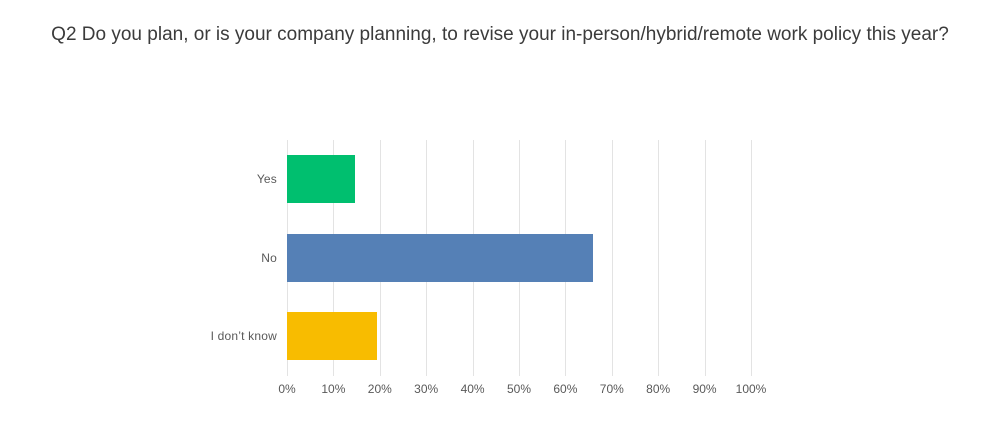  Describe the element at coordinates (287, 389) in the screenshot. I see `x-tick-label: 0%` at that location.